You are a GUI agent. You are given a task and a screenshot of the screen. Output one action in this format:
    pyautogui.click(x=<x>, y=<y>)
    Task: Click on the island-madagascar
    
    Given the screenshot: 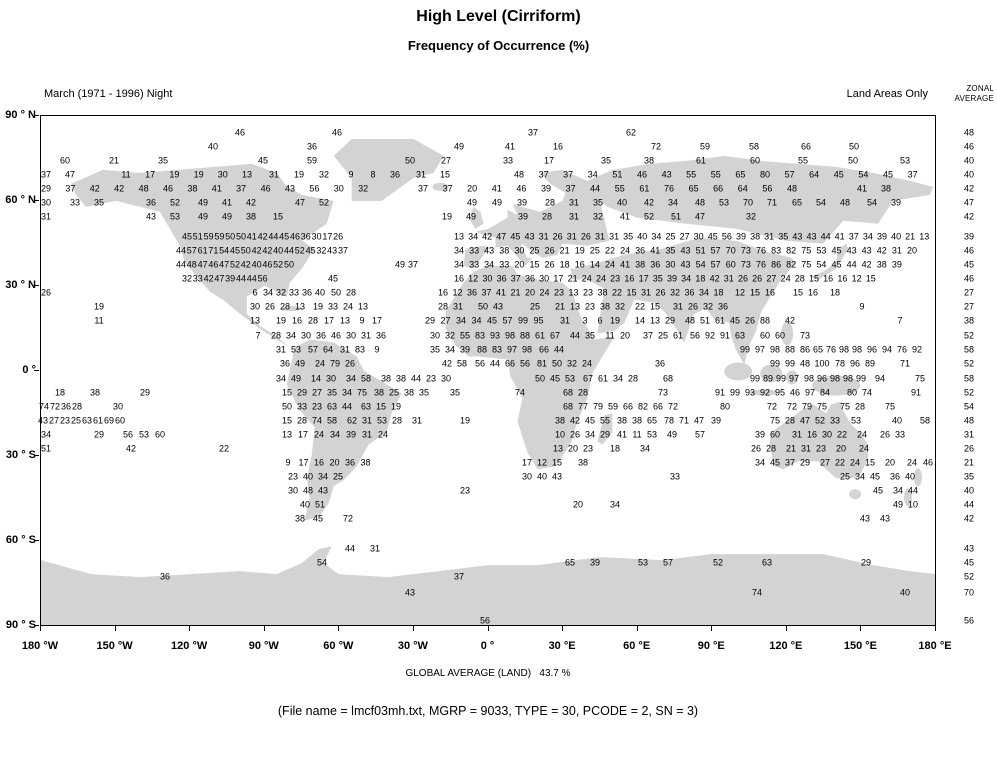 What is the action you would take?
    pyautogui.click(x=605, y=429)
    